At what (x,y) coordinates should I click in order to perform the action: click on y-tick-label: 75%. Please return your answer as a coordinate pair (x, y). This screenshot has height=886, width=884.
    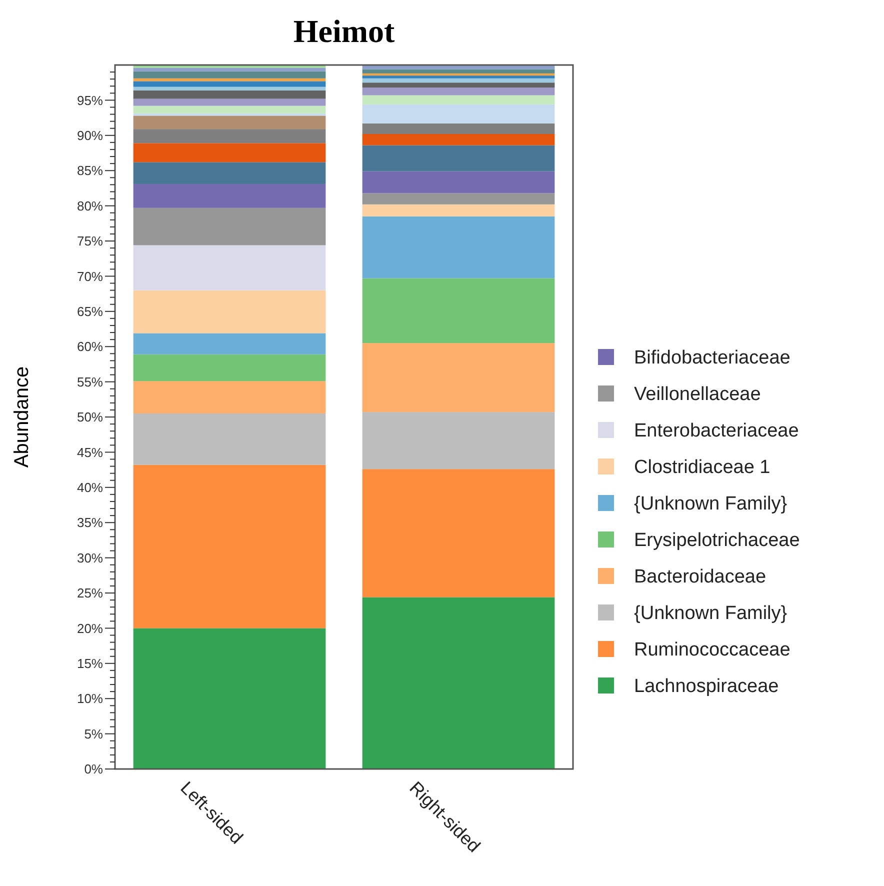
    Looking at the image, I should click on (90, 241).